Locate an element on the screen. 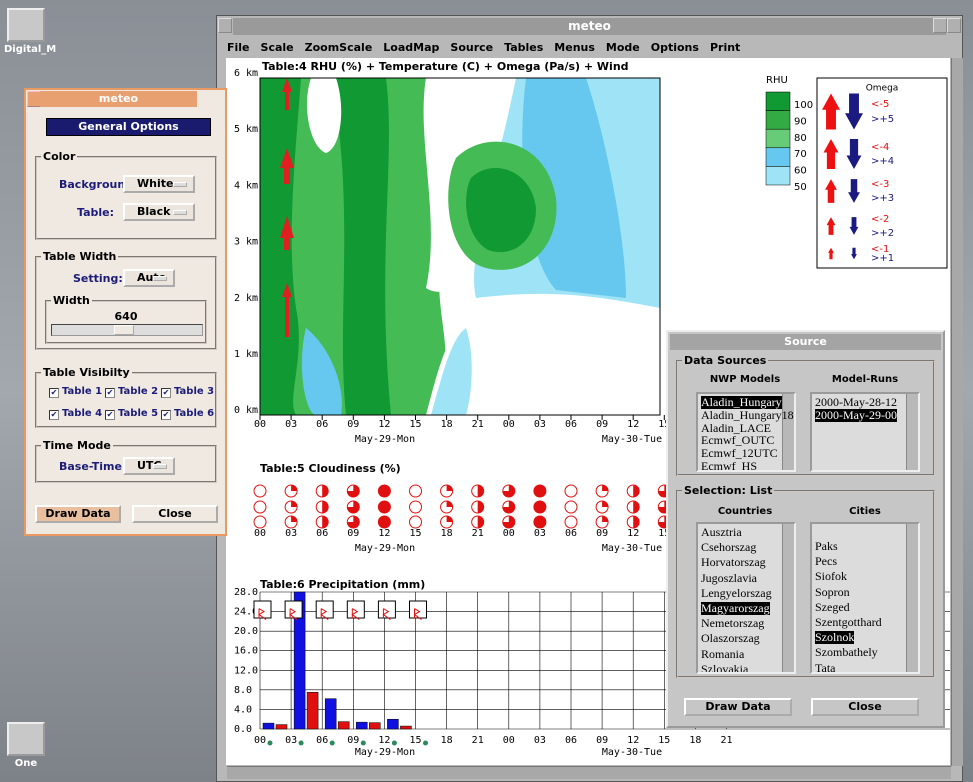 The image size is (973, 782). menu-item: Tables is located at coordinates (524, 47).